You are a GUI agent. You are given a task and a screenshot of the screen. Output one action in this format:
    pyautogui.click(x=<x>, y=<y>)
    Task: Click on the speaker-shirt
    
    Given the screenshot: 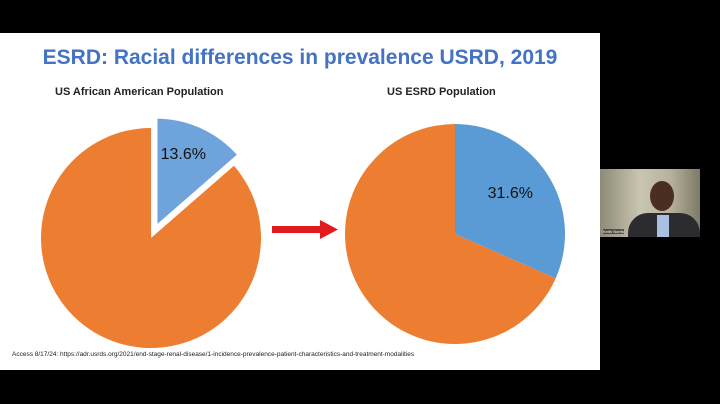 What is the action you would take?
    pyautogui.click(x=663, y=226)
    